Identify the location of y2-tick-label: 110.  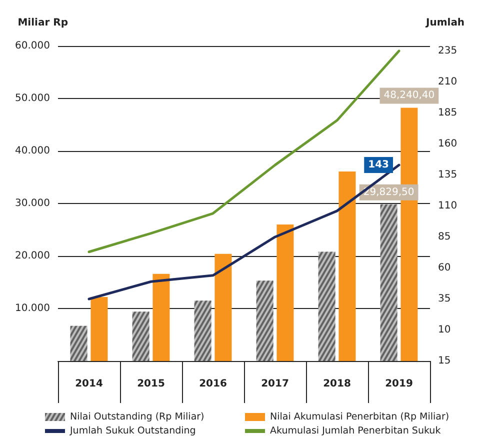
(448, 206).